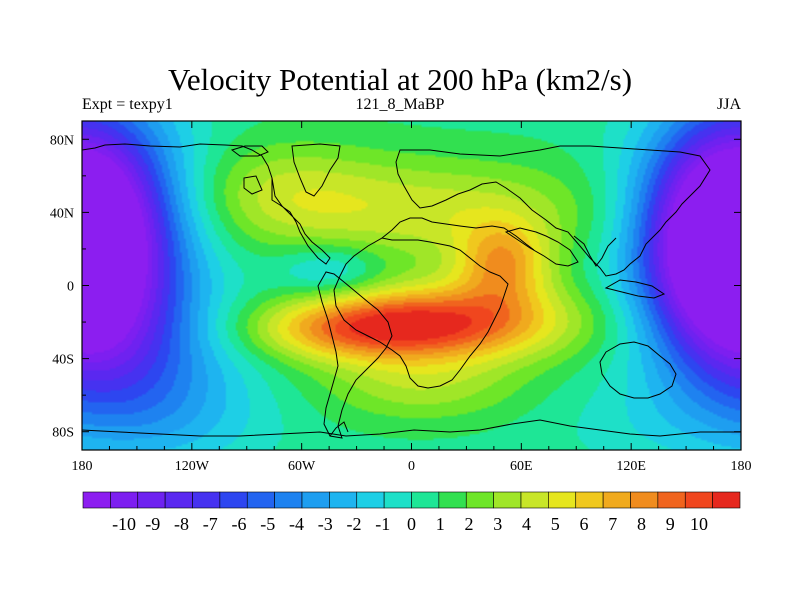 This screenshot has width=800, height=600. What do you see at coordinates (421, 313) in the screenshot?
I see `coastline-africa` at bounding box center [421, 313].